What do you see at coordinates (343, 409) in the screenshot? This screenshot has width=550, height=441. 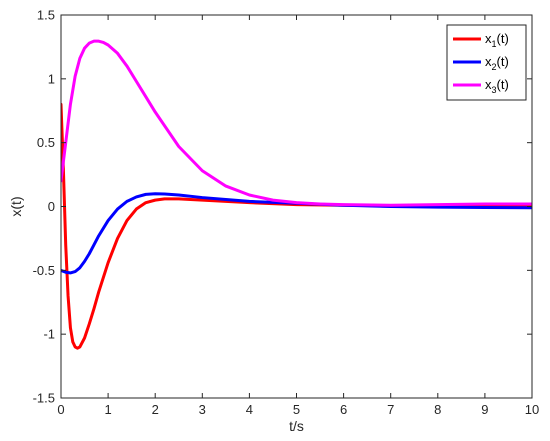 I see `x-tick-label: 6` at bounding box center [343, 409].